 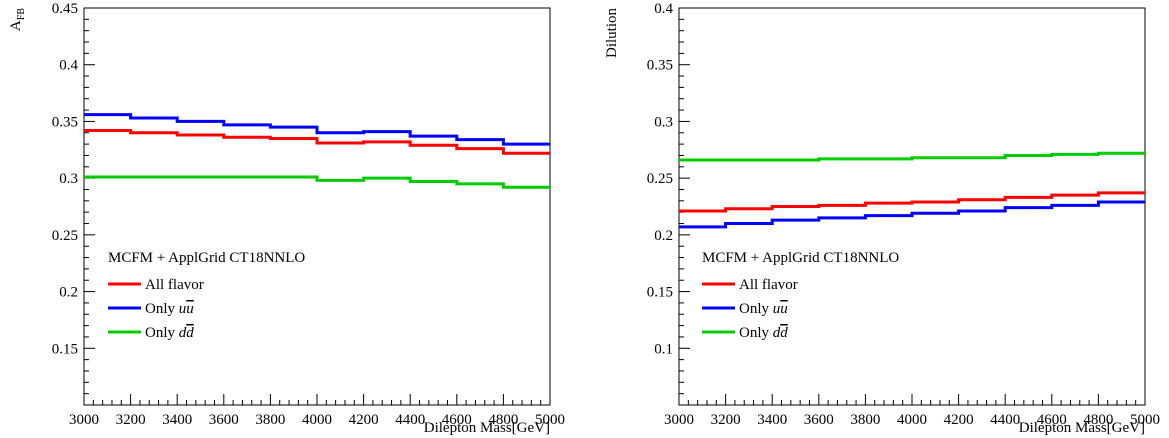 What do you see at coordinates (663, 349) in the screenshot?
I see `y-tick-label: 0.1` at bounding box center [663, 349].